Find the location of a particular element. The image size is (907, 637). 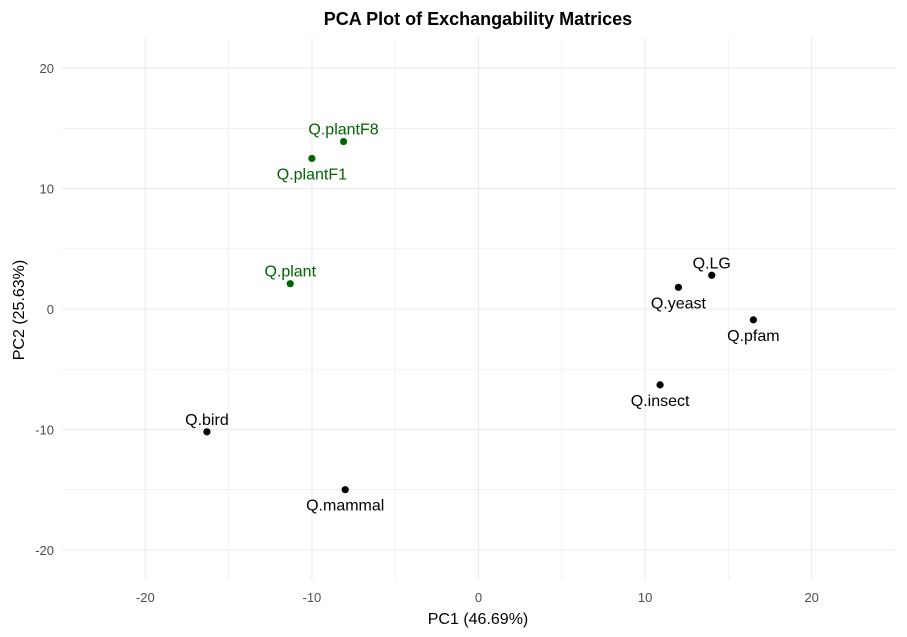

y-tick-label: 0 is located at coordinates (50, 309).